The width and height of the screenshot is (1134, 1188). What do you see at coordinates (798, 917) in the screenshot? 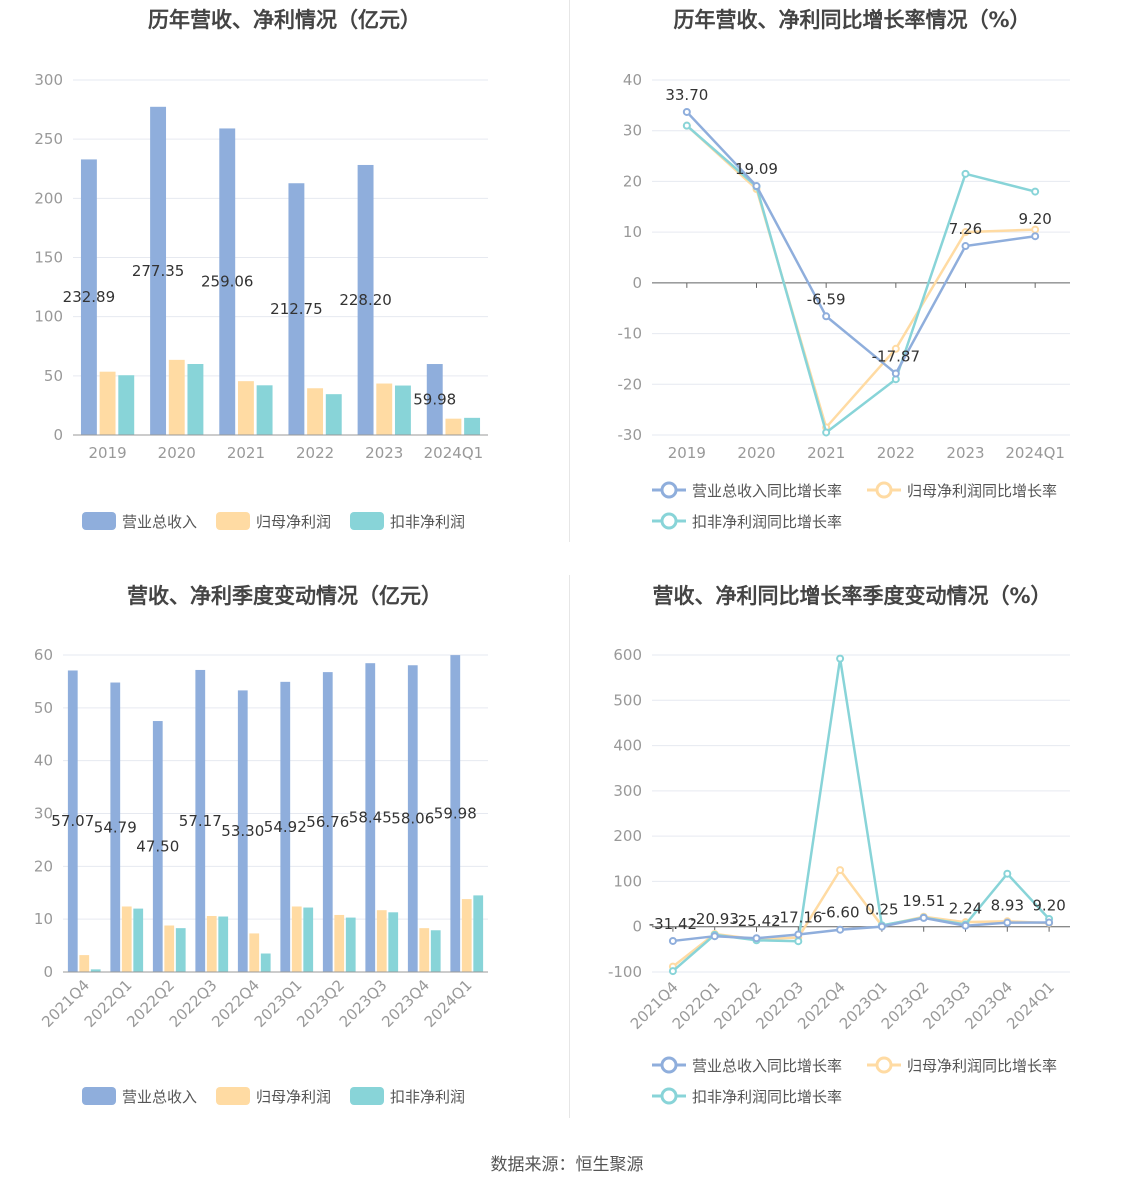
I see `point-data-label: -17.16` at bounding box center [798, 917].